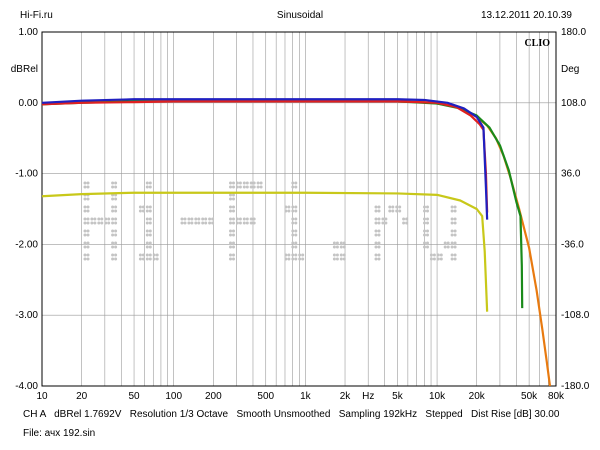 The image size is (600, 450). I want to click on y-tick-label: -2.00, so click(26, 244).